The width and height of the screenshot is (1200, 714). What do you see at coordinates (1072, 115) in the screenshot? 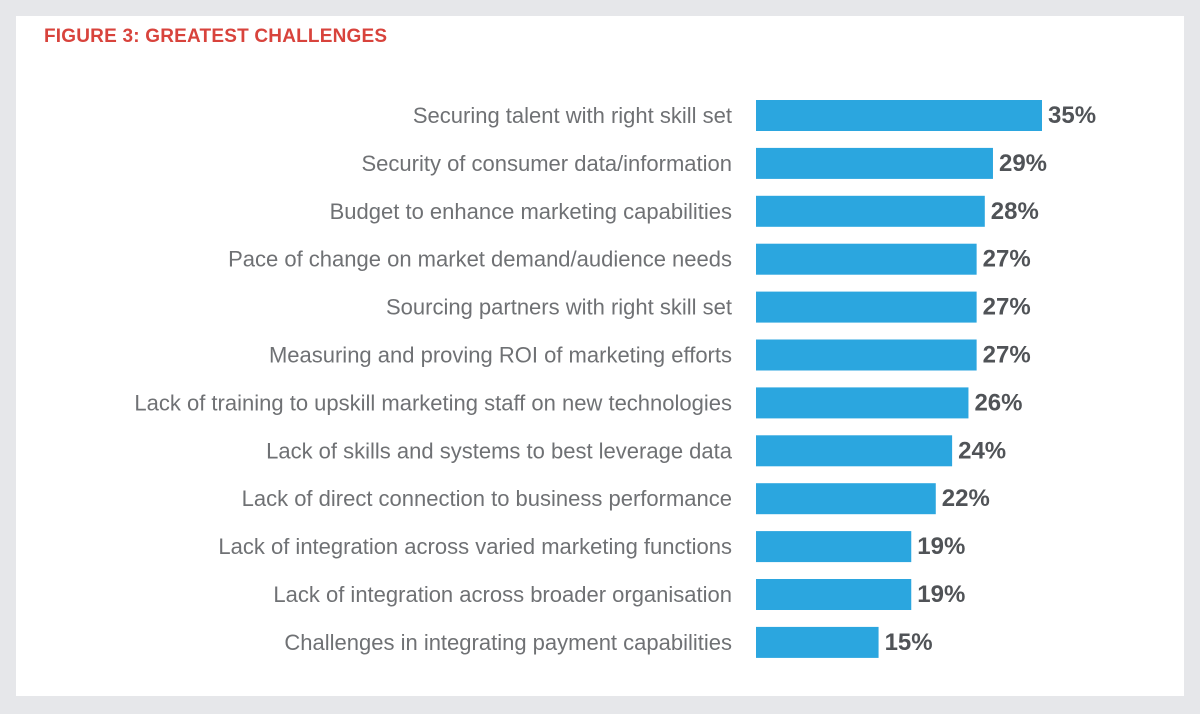
I see `value-label: 35%` at bounding box center [1072, 115].